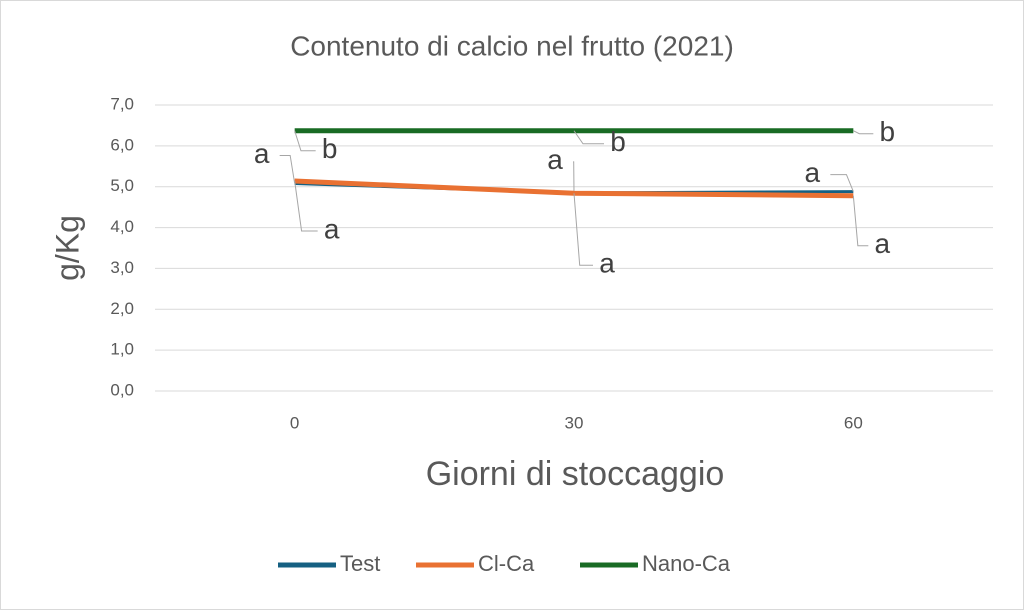 This screenshot has width=1024, height=610. What do you see at coordinates (294, 422) in the screenshot?
I see `x-tick-label: 0` at bounding box center [294, 422].